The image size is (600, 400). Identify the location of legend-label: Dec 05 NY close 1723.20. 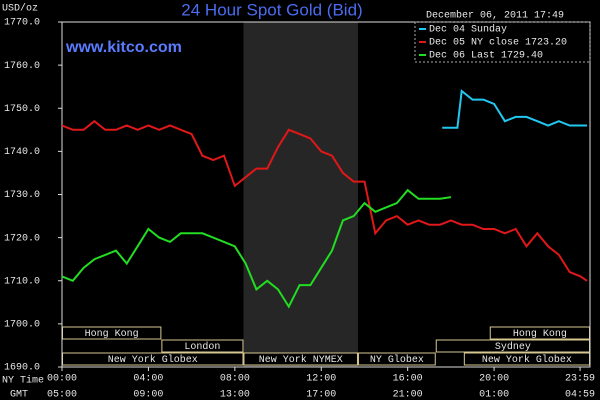
(498, 43).